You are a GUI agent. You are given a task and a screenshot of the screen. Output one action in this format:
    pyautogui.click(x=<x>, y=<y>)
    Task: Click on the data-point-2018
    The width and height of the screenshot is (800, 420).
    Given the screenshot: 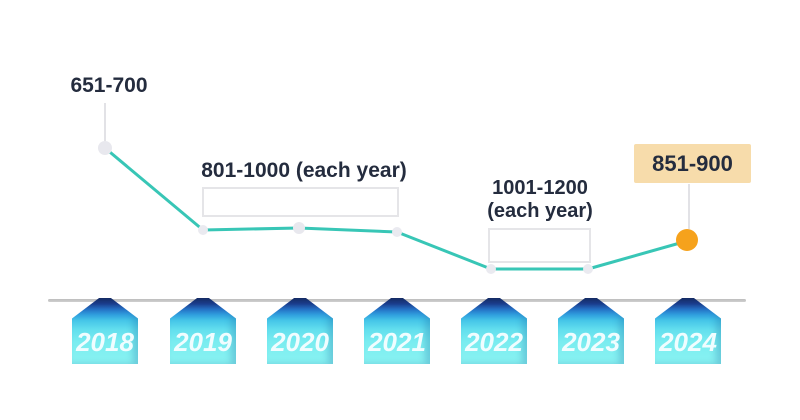 What is the action you would take?
    pyautogui.click(x=105, y=148)
    